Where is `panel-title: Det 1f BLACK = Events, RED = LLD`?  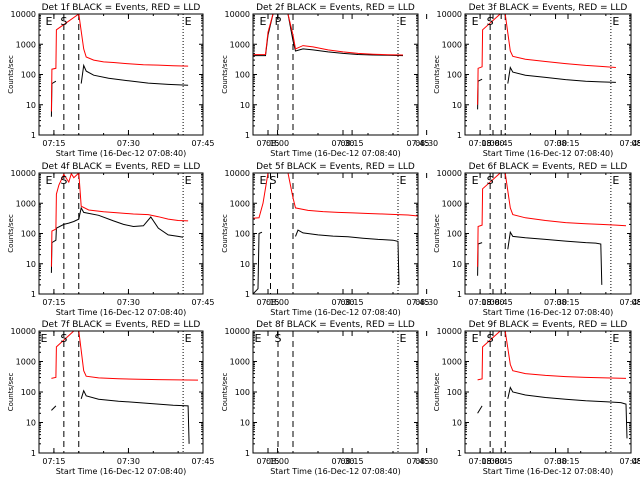 panel-title: Det 1f BLACK = Events, RED = LLD is located at coordinates (121, 8).